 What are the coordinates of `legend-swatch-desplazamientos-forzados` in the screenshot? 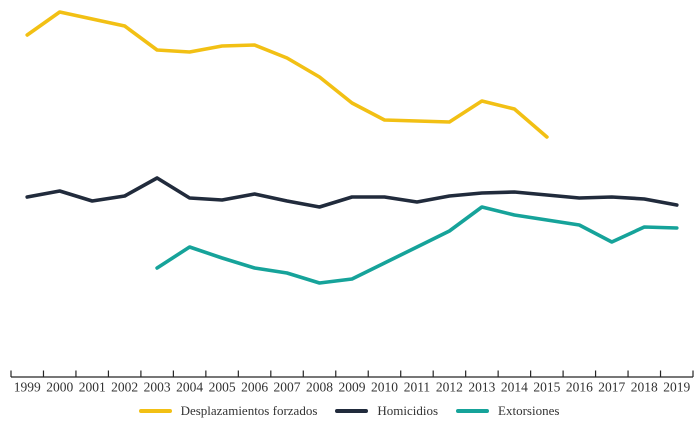 It's located at (155, 411).